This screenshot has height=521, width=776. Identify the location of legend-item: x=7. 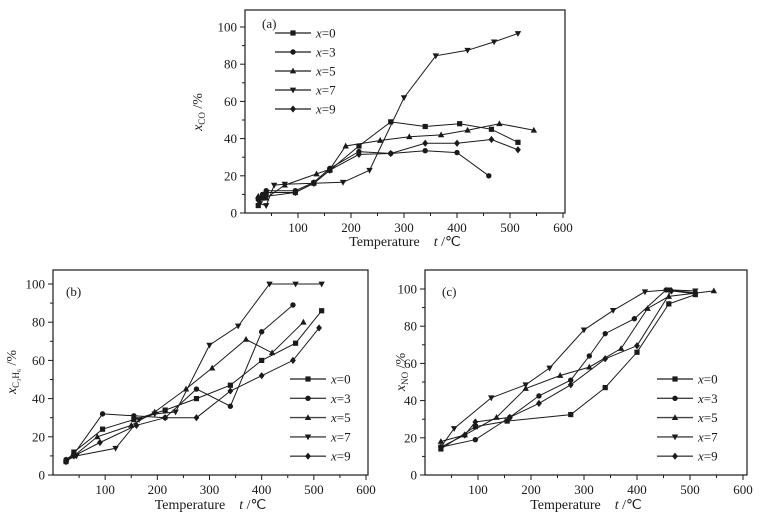
(305, 90).